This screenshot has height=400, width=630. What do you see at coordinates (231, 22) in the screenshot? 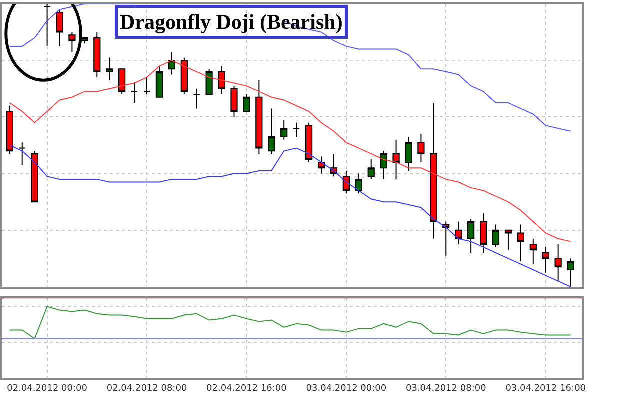
I see `chart-title: Dragonfly Doji (Bearish)` at bounding box center [231, 22].